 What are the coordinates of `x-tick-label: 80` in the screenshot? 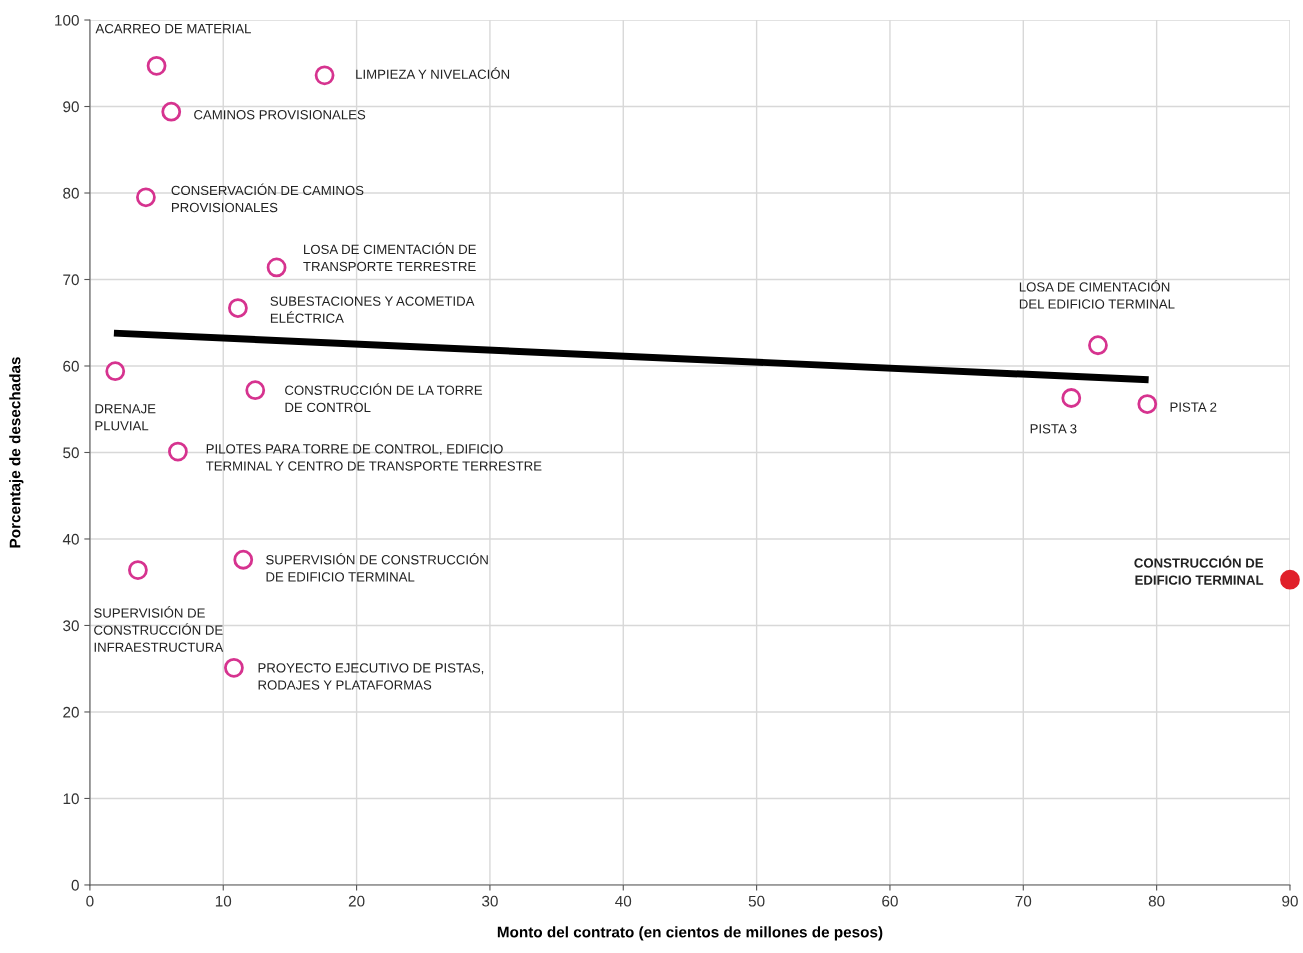 It's located at (1156, 901).